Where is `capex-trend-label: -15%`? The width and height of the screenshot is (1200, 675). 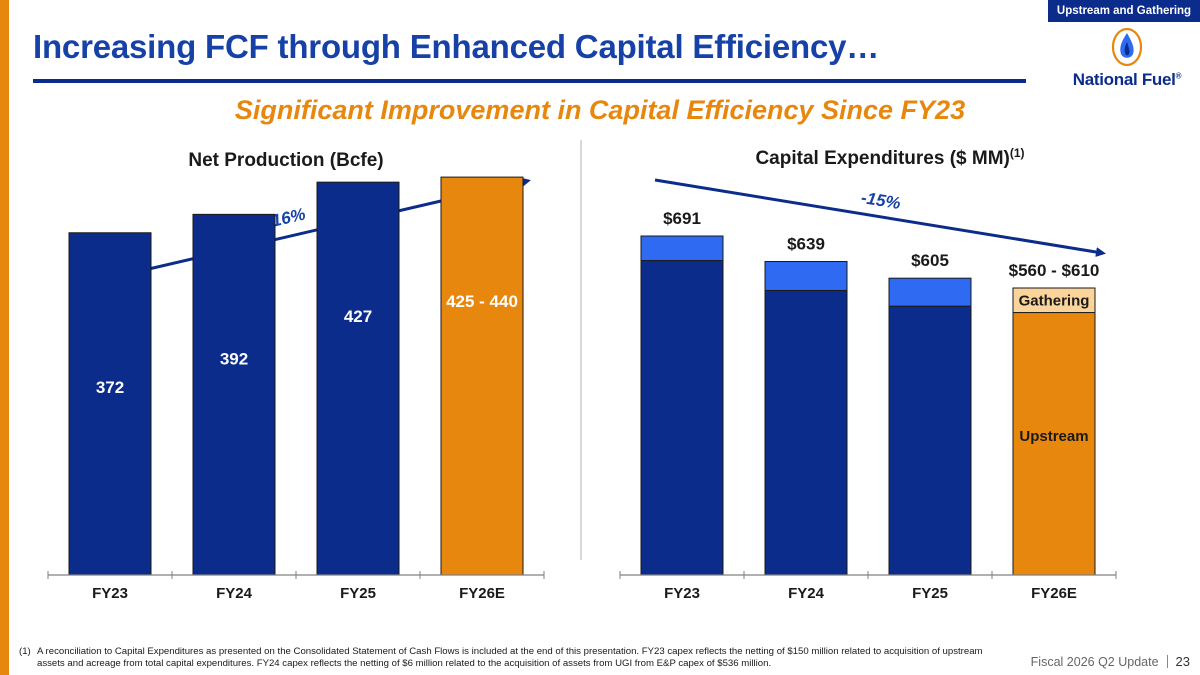
capex-trend-label: -15% is located at coordinates (881, 200).